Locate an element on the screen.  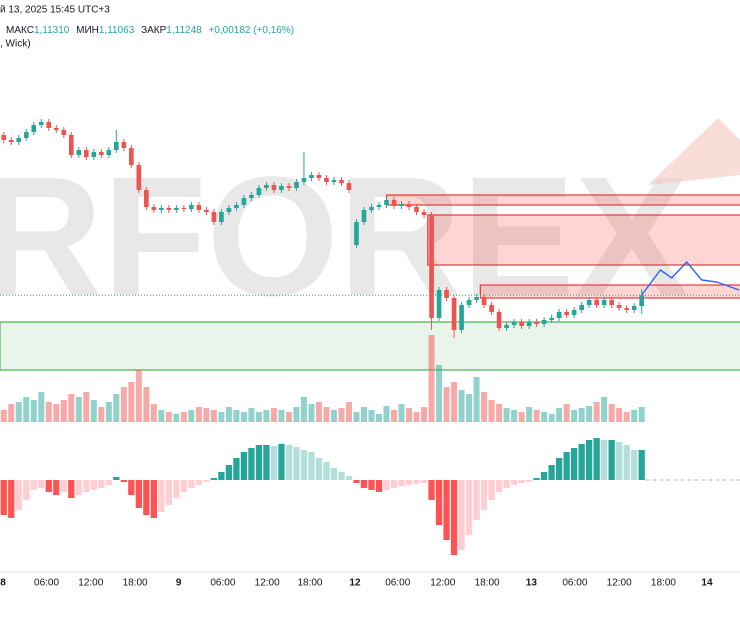
header-style: , Wick) is located at coordinates (15, 44).